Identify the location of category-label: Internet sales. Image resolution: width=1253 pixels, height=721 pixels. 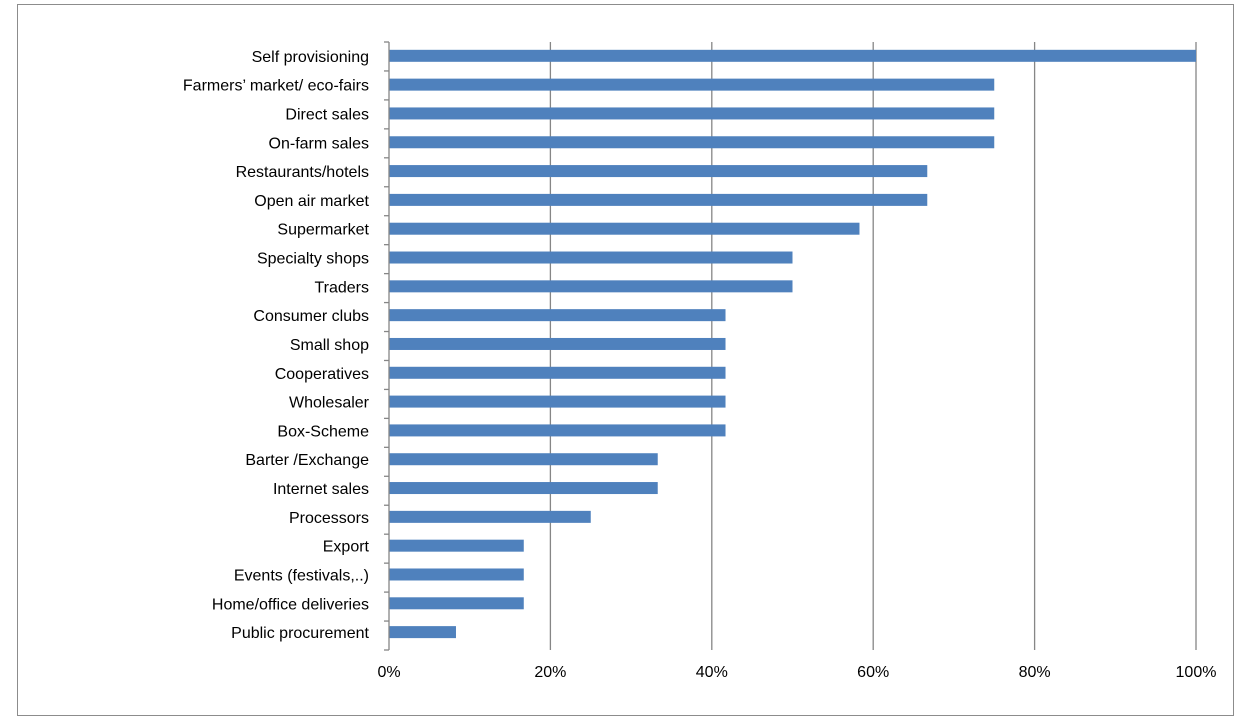
(321, 489).